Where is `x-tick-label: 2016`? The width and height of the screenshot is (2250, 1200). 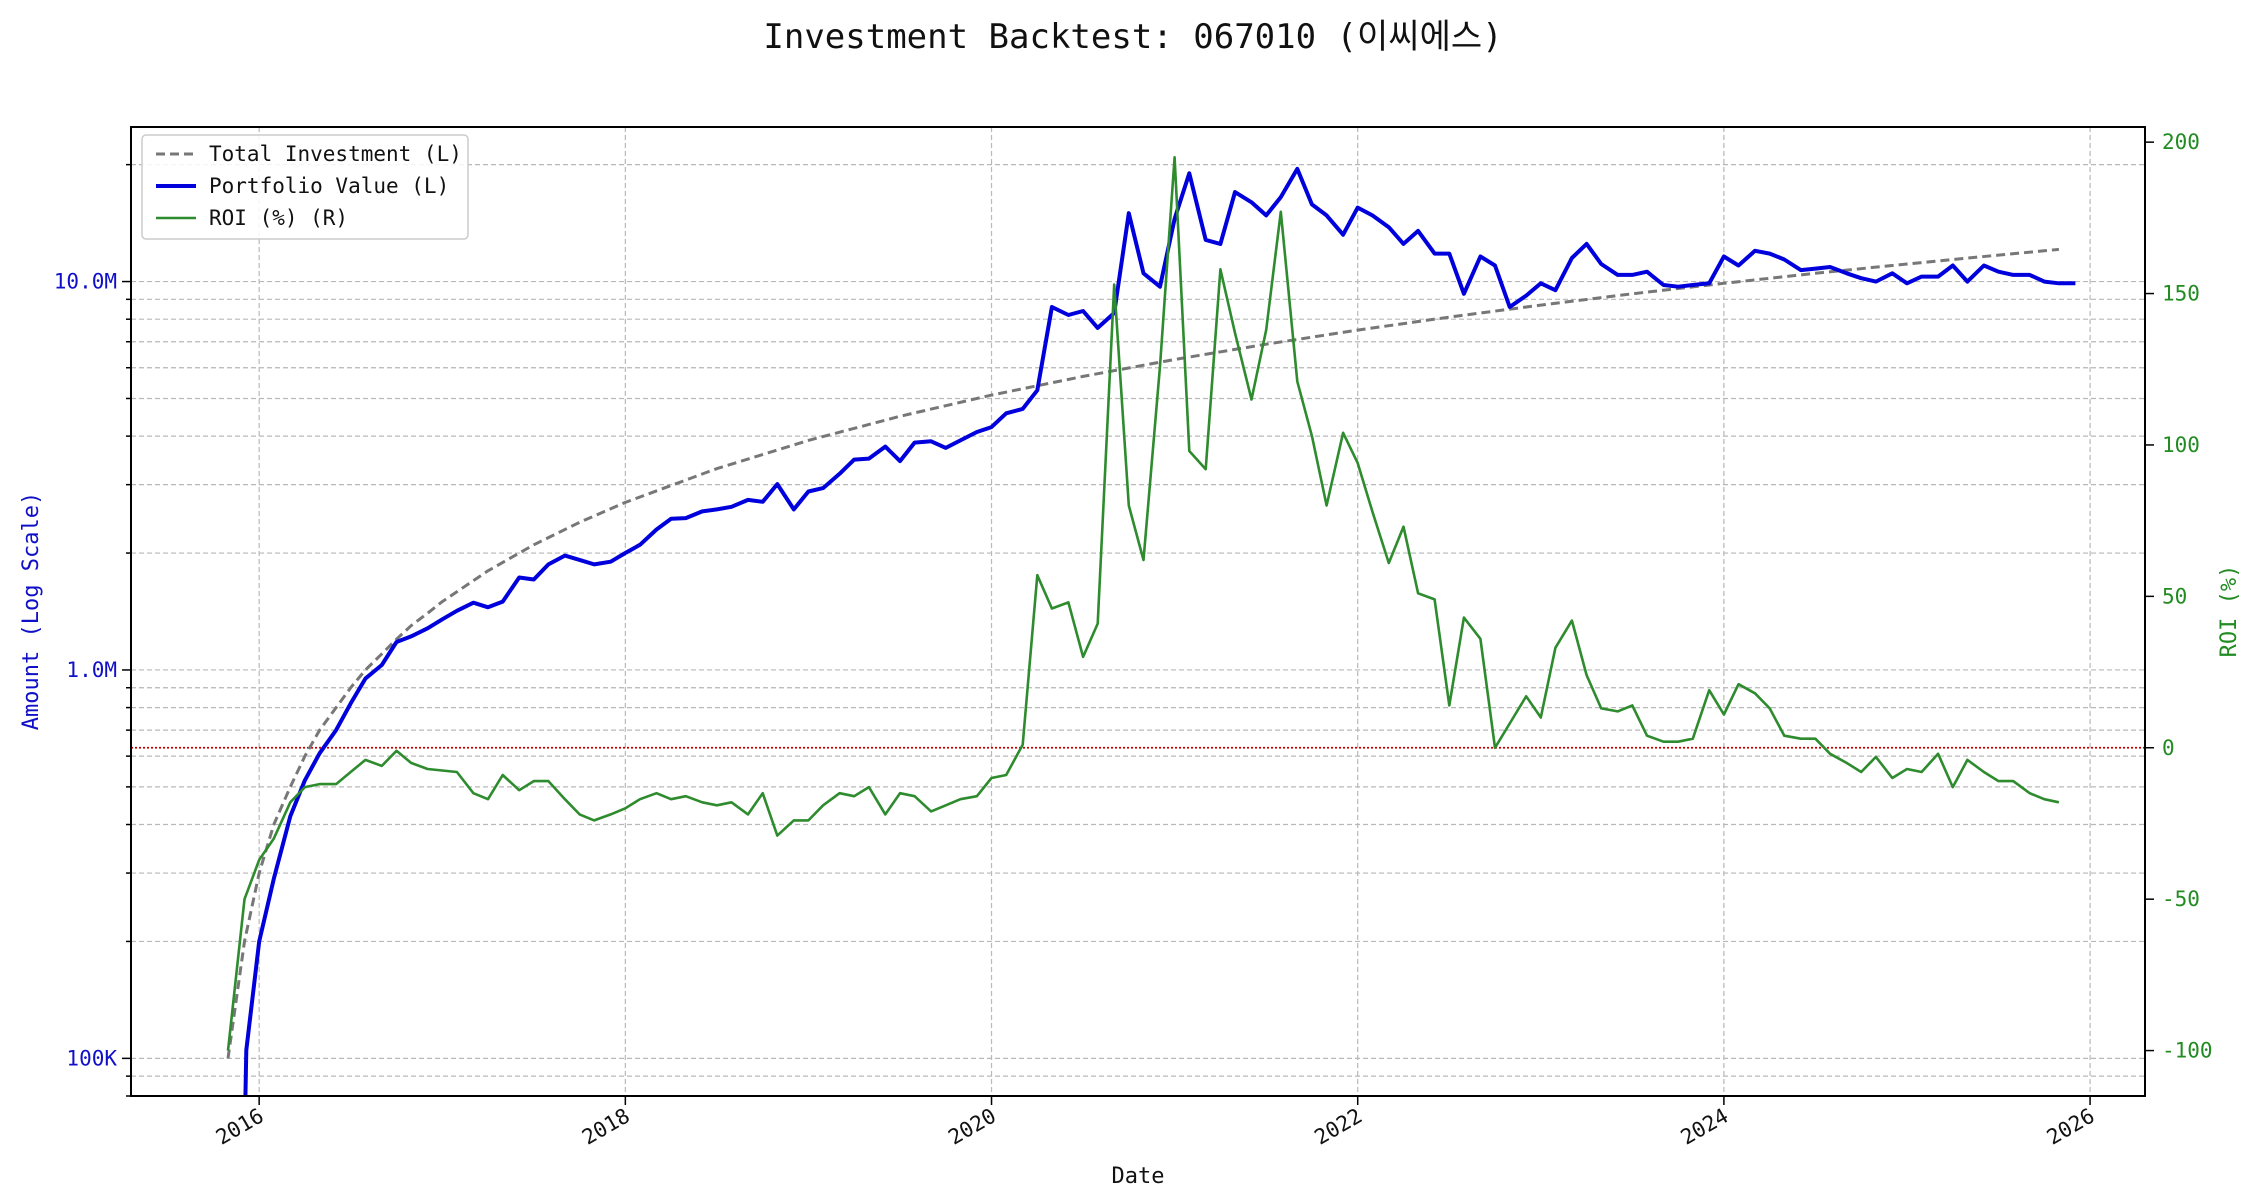 x-tick-label: 2016 is located at coordinates (240, 1127).